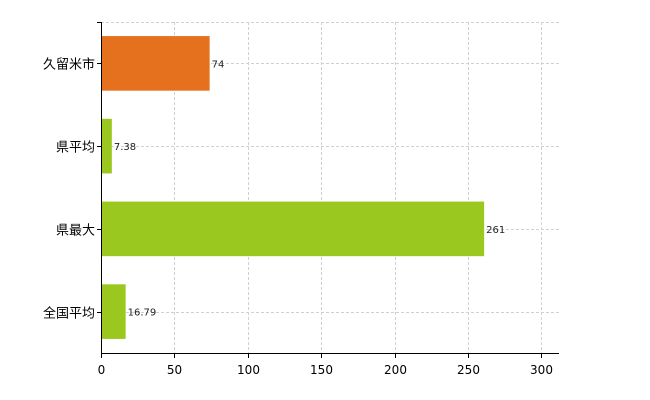 The image size is (650, 400). Describe the element at coordinates (218, 64) in the screenshot. I see `data-label: 74` at that location.